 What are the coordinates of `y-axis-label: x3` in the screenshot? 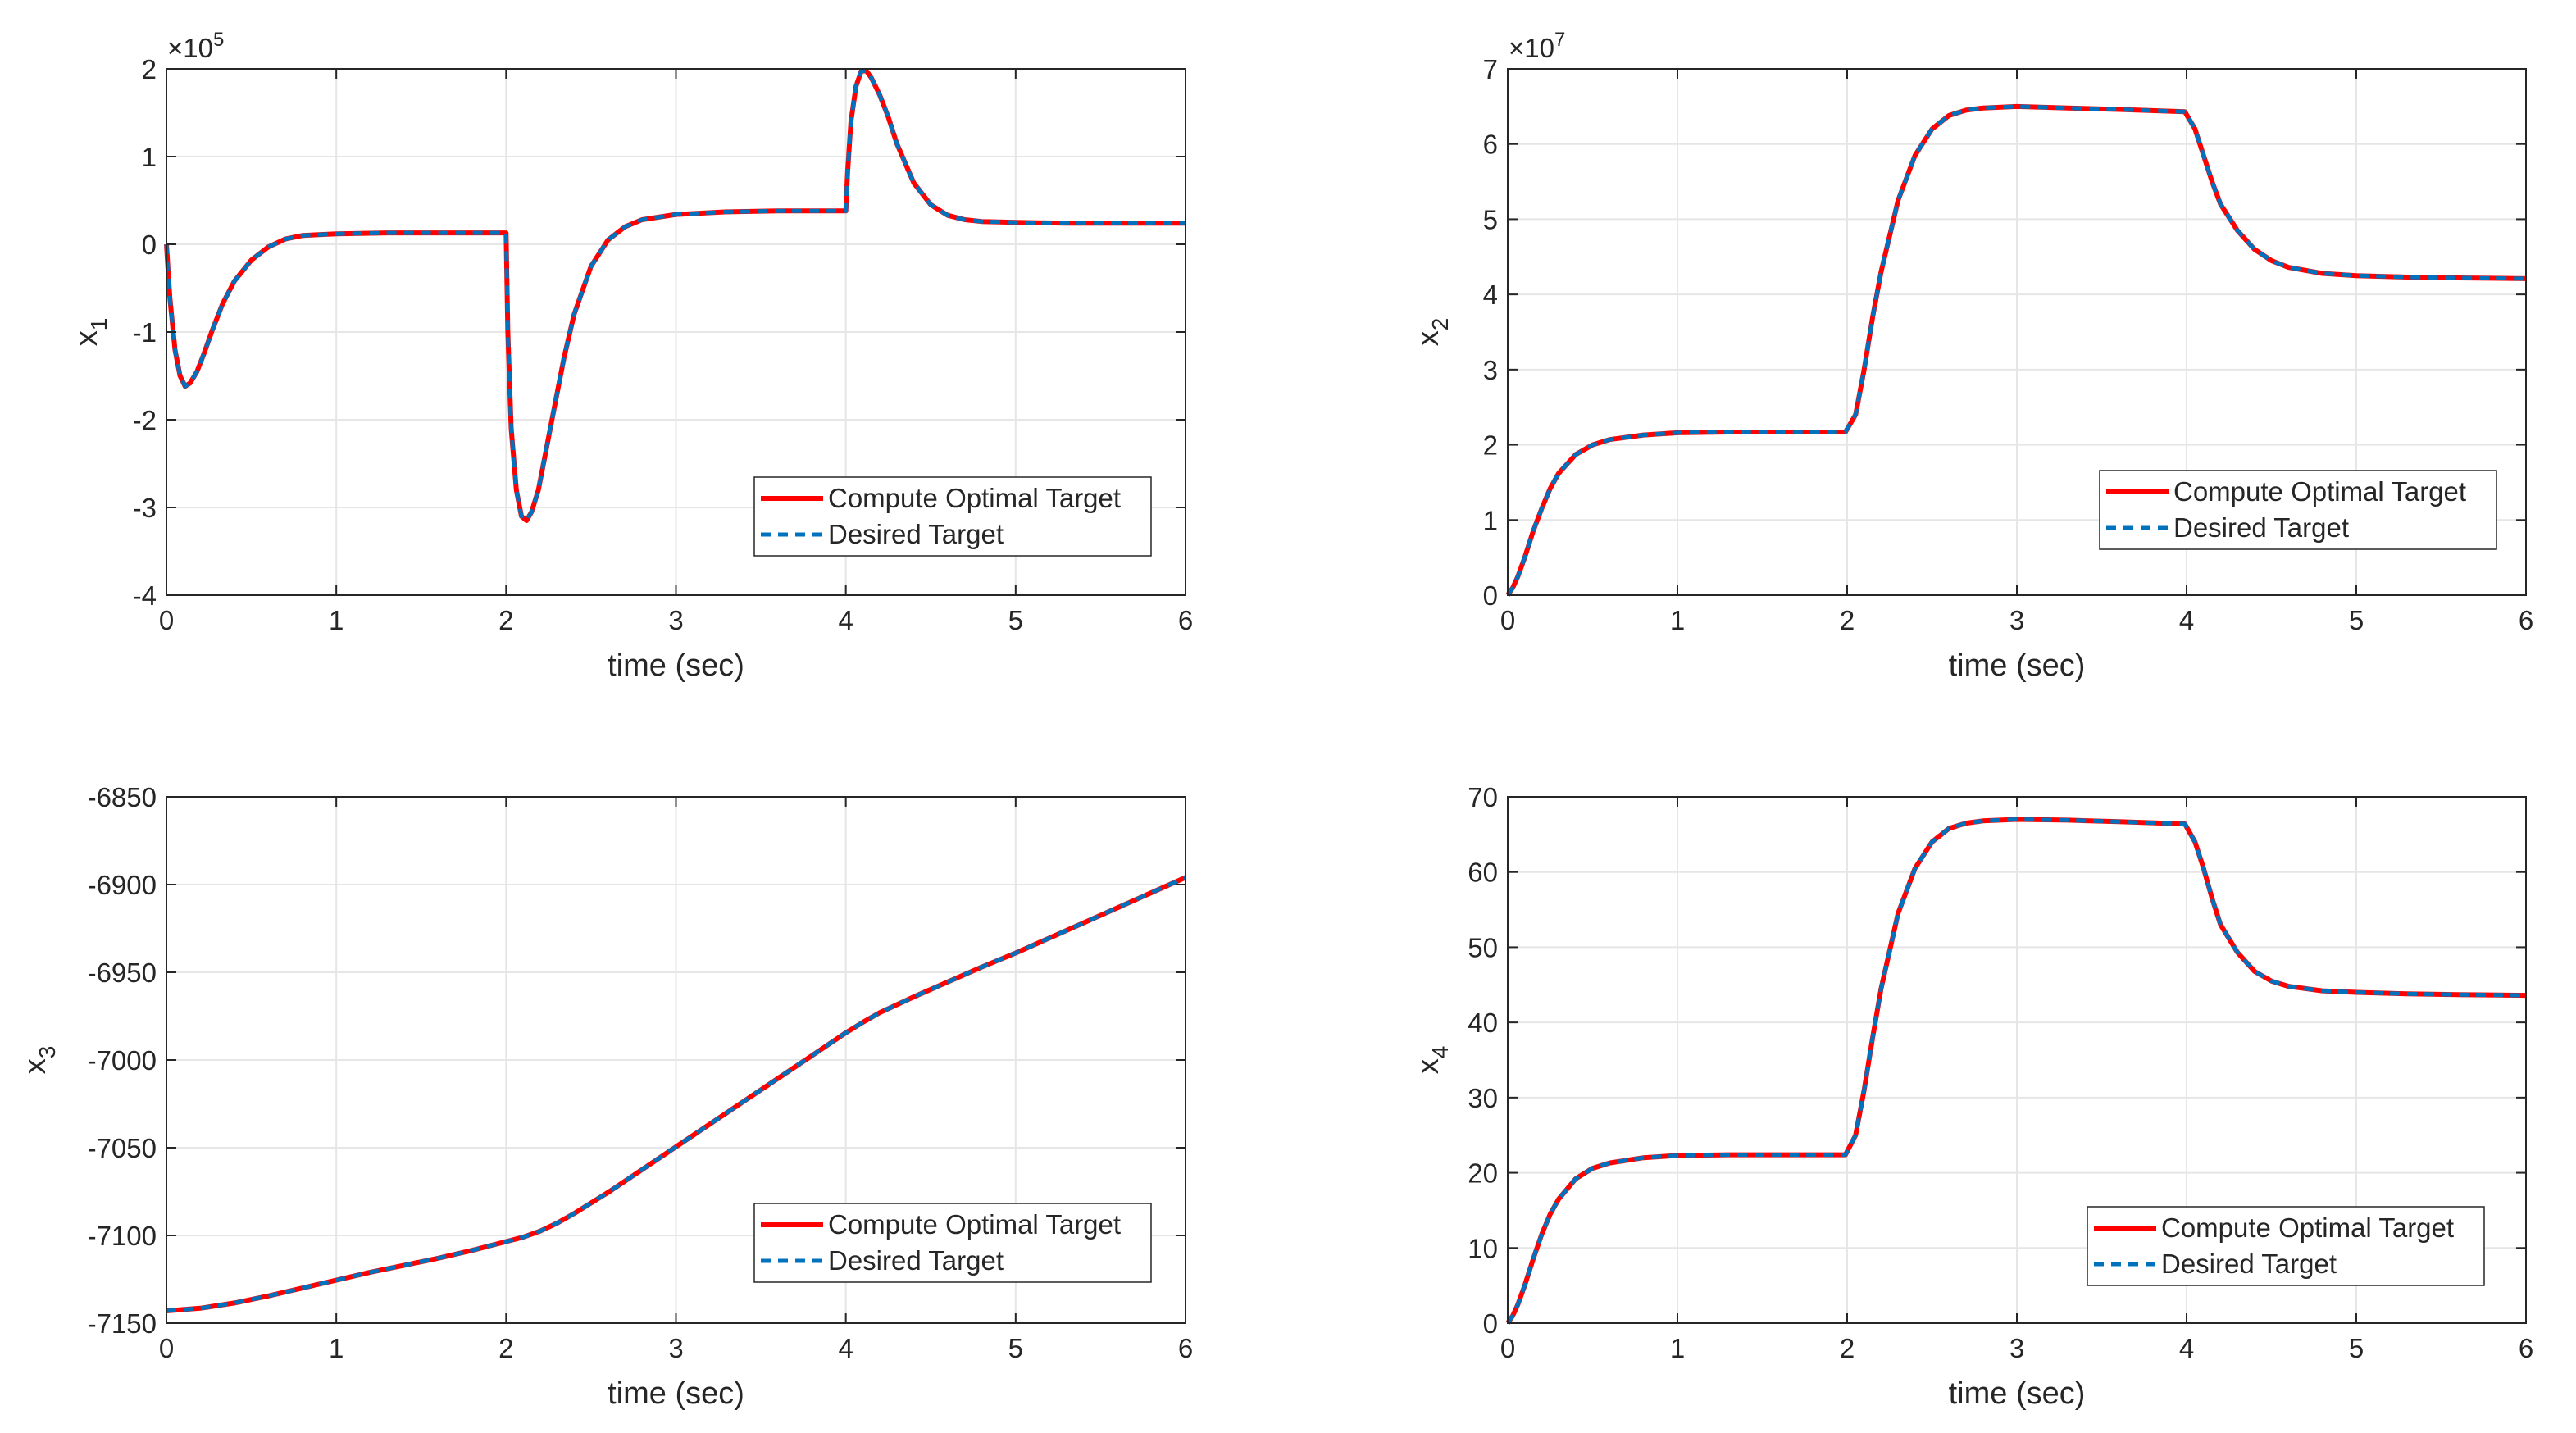 It's located at (39, 1061).